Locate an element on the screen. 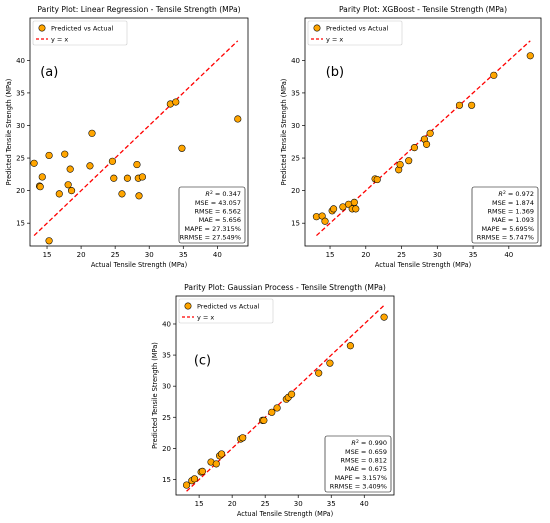 Image resolution: width=550 pixels, height=523 pixels. metric-line: MAPE = 27.315% is located at coordinates (212, 229).